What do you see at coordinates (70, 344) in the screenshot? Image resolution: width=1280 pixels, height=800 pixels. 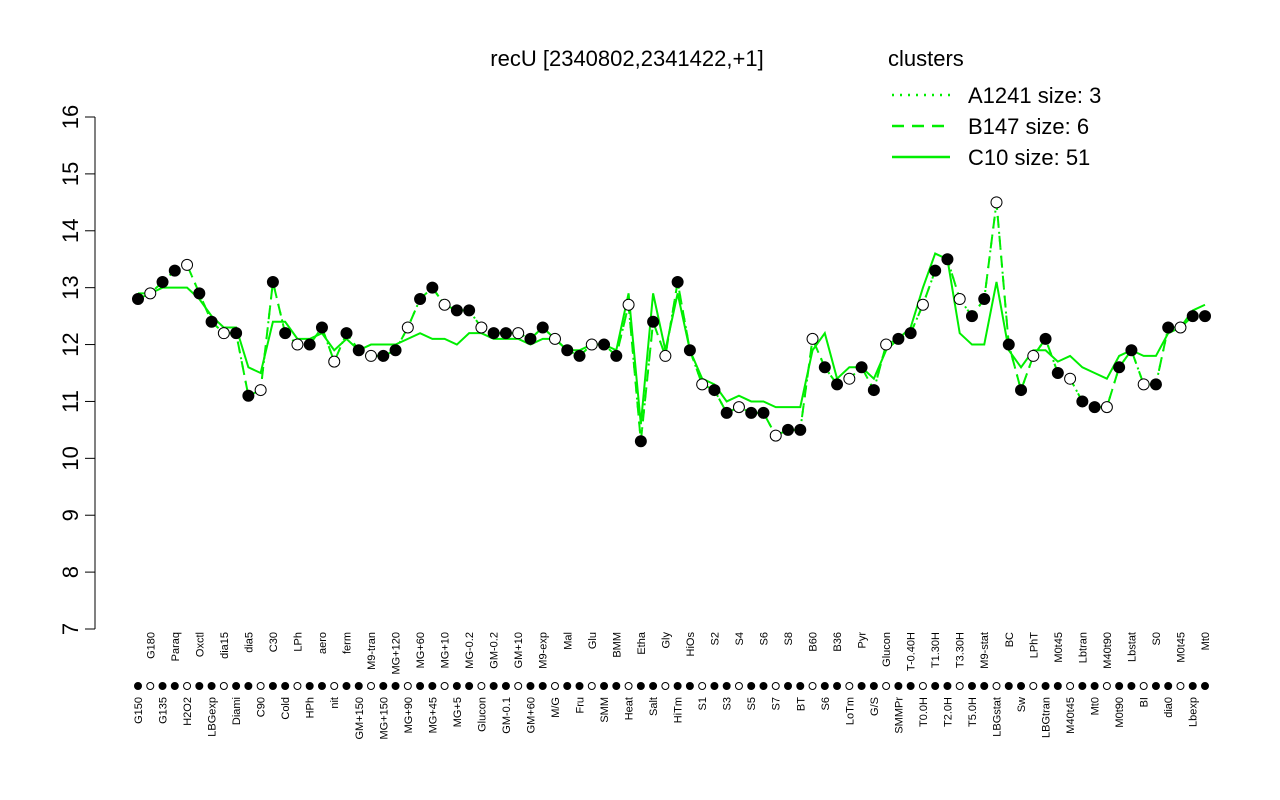 I see `y-tick-label: 12` at bounding box center [70, 344].